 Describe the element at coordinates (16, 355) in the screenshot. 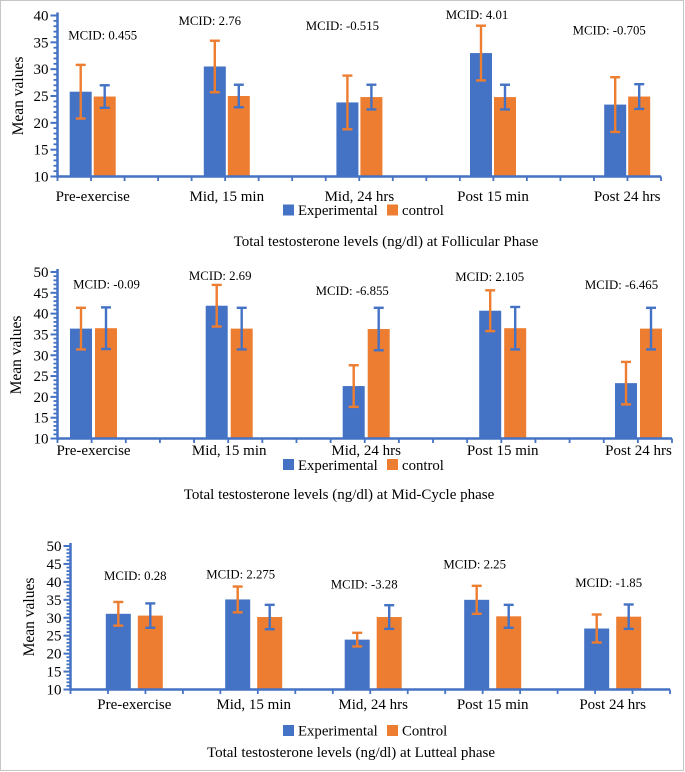

I see `y-axis-label-midcycle: Mean values` at that location.